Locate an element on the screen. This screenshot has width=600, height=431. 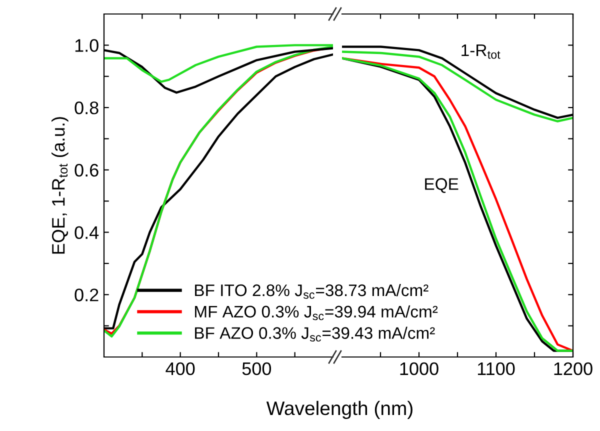
annotation: 1-R$_{tot}$ is located at coordinates (481, 51).